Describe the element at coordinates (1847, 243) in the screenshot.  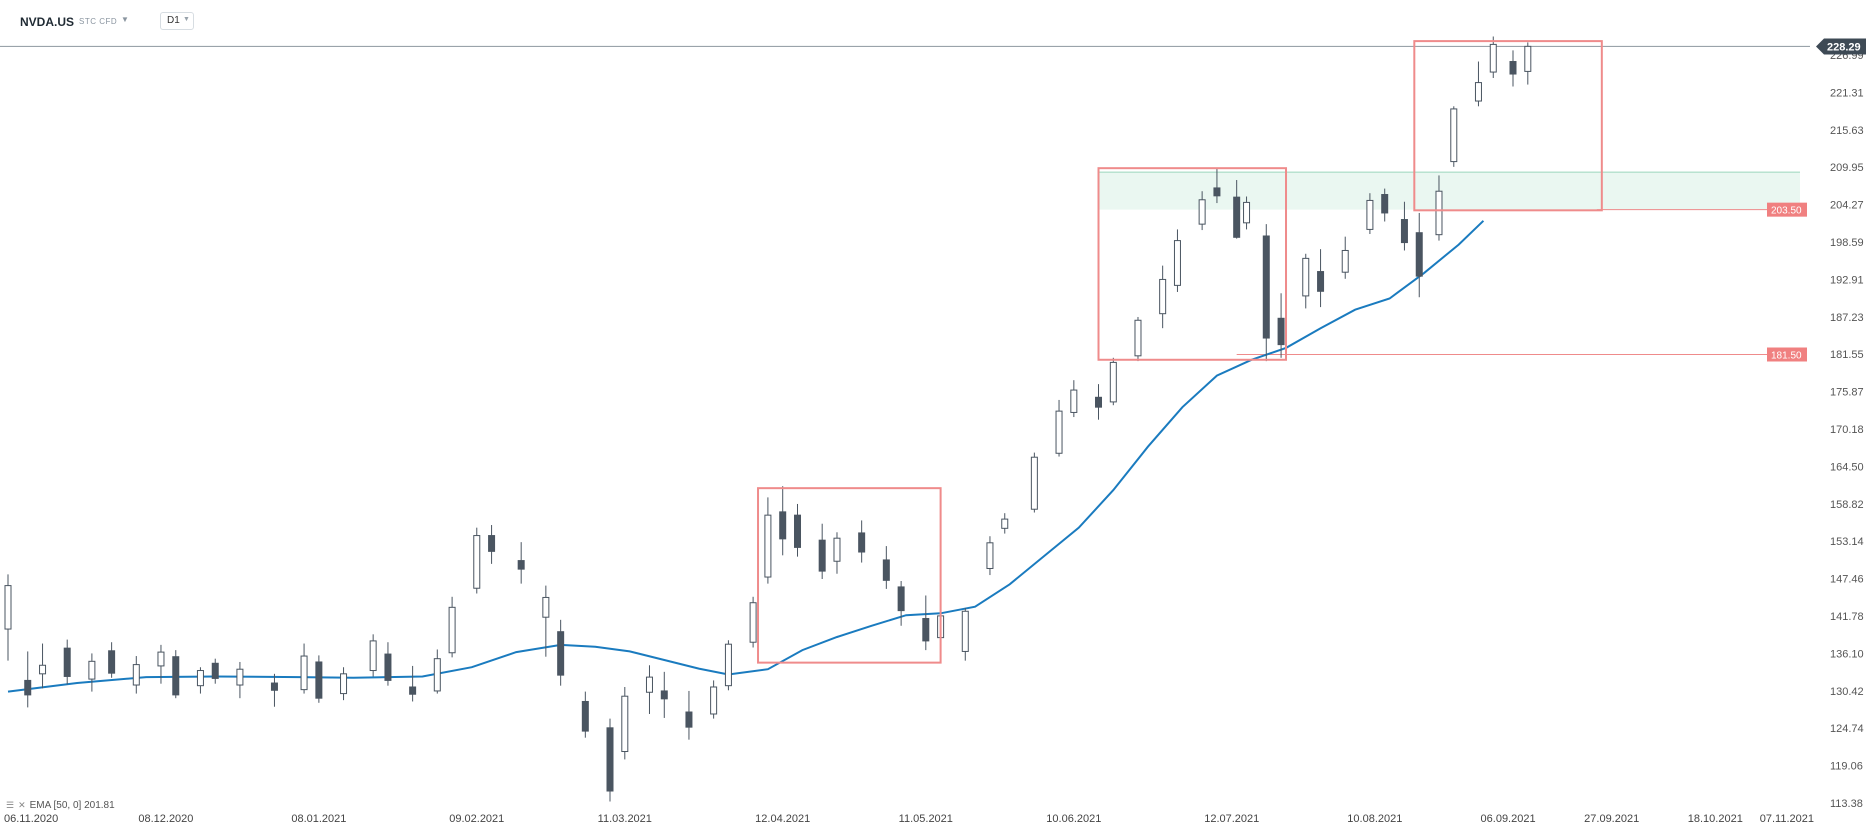
I see `y-tick-label: 198.59` at that location.